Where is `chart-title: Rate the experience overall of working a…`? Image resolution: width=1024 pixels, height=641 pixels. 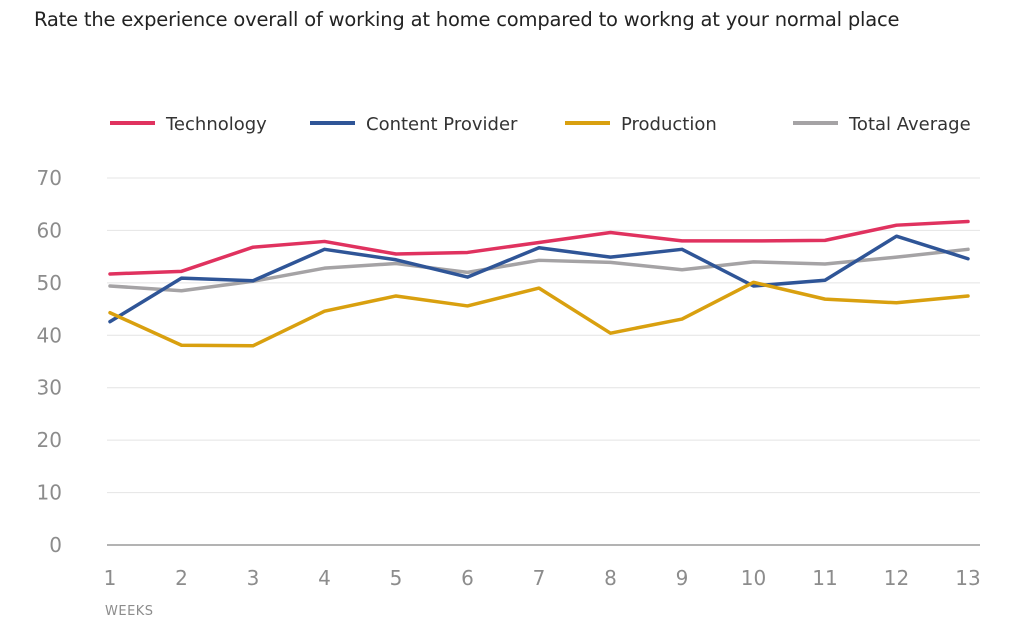 chart-title: Rate the experience overall of working a… is located at coordinates (467, 19).